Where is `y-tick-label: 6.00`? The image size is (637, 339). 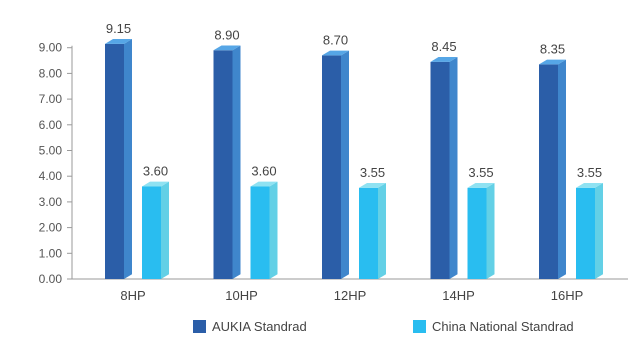
y-tick-label: 6.00 is located at coordinates (51, 125).